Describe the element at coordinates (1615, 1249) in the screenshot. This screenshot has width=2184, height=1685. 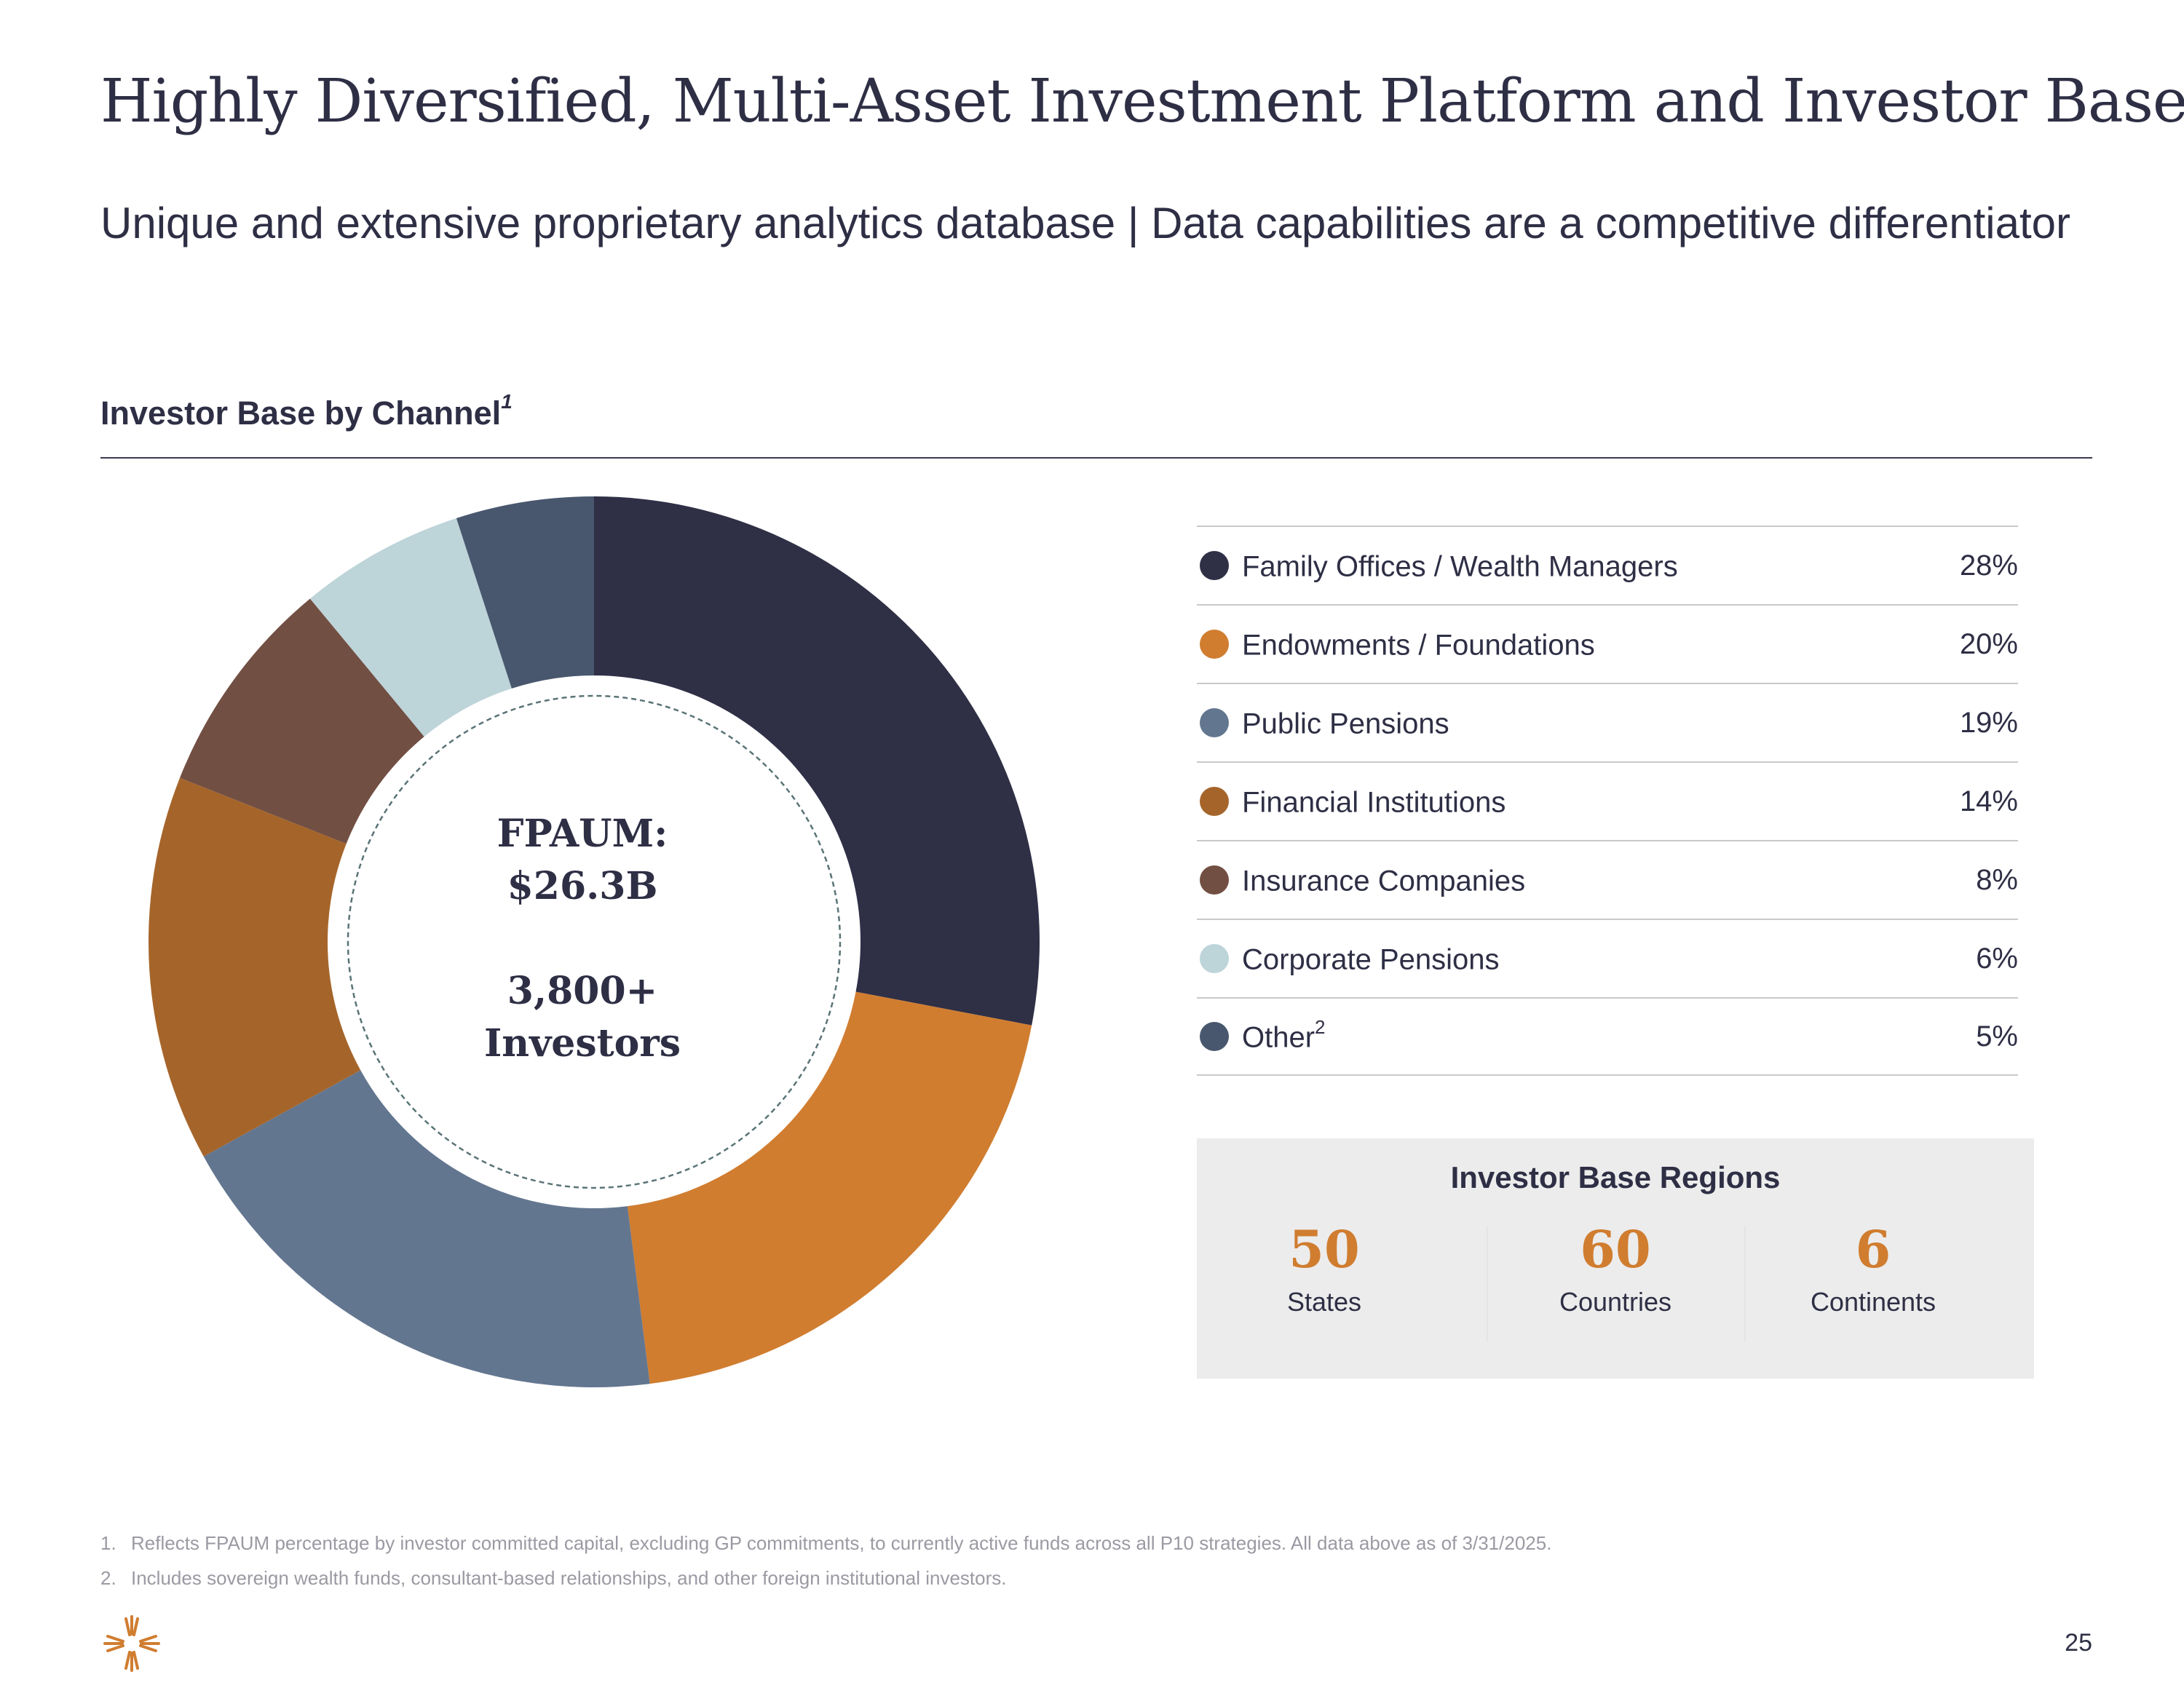
I see `region-stat-value: 60` at that location.